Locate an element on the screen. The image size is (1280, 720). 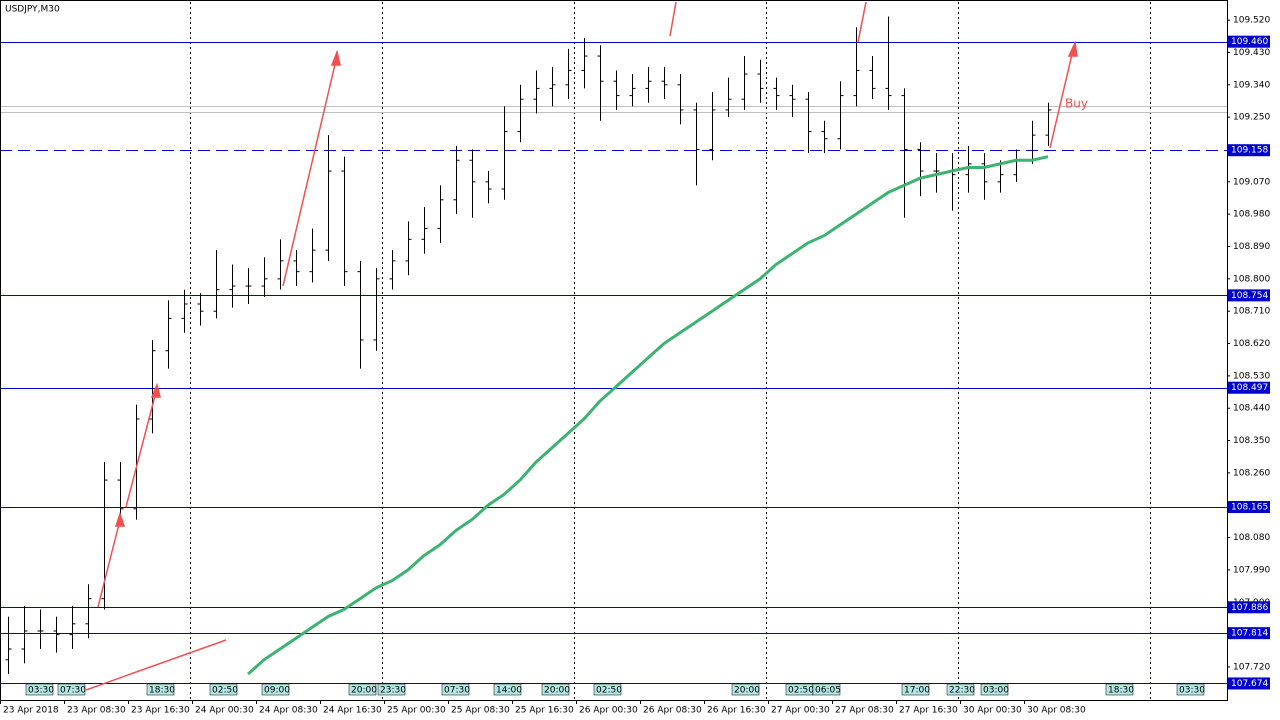
y-tick-label: 108.530 is located at coordinates (1251, 376).